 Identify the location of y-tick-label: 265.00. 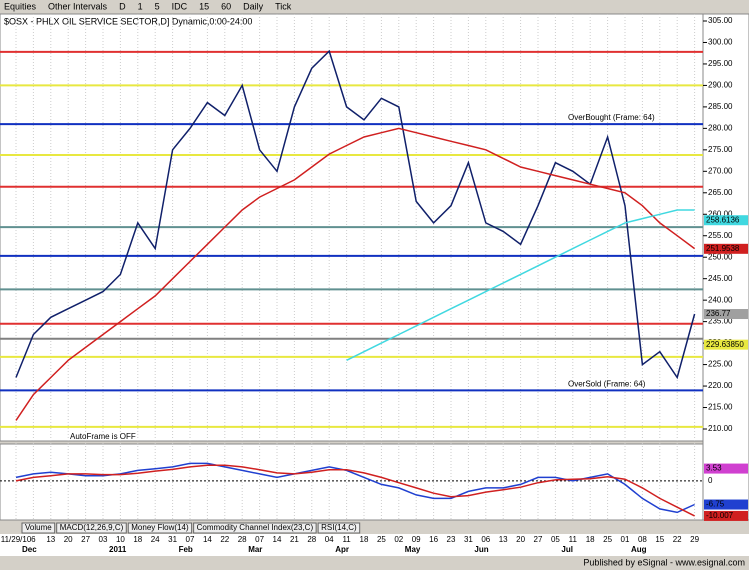
(720, 192).